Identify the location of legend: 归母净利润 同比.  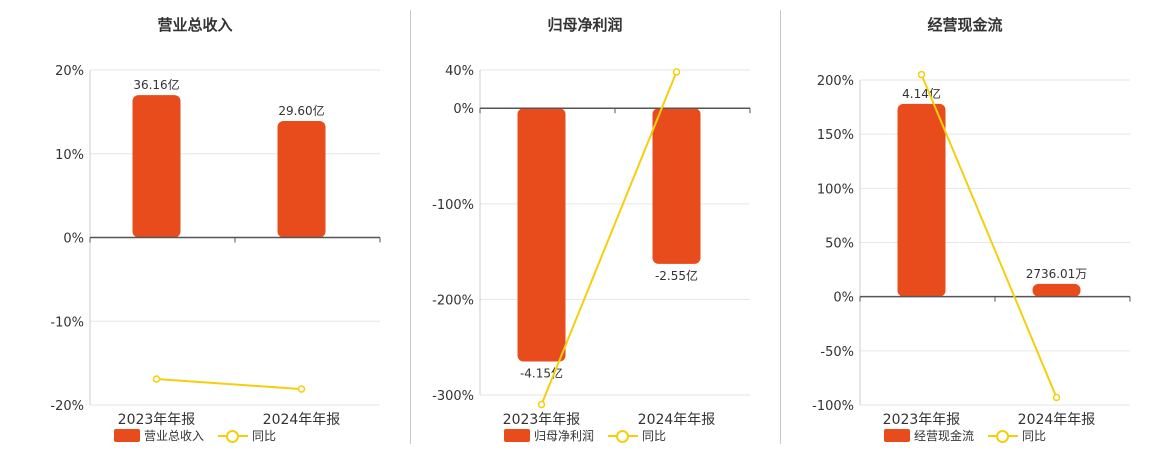
(585, 435).